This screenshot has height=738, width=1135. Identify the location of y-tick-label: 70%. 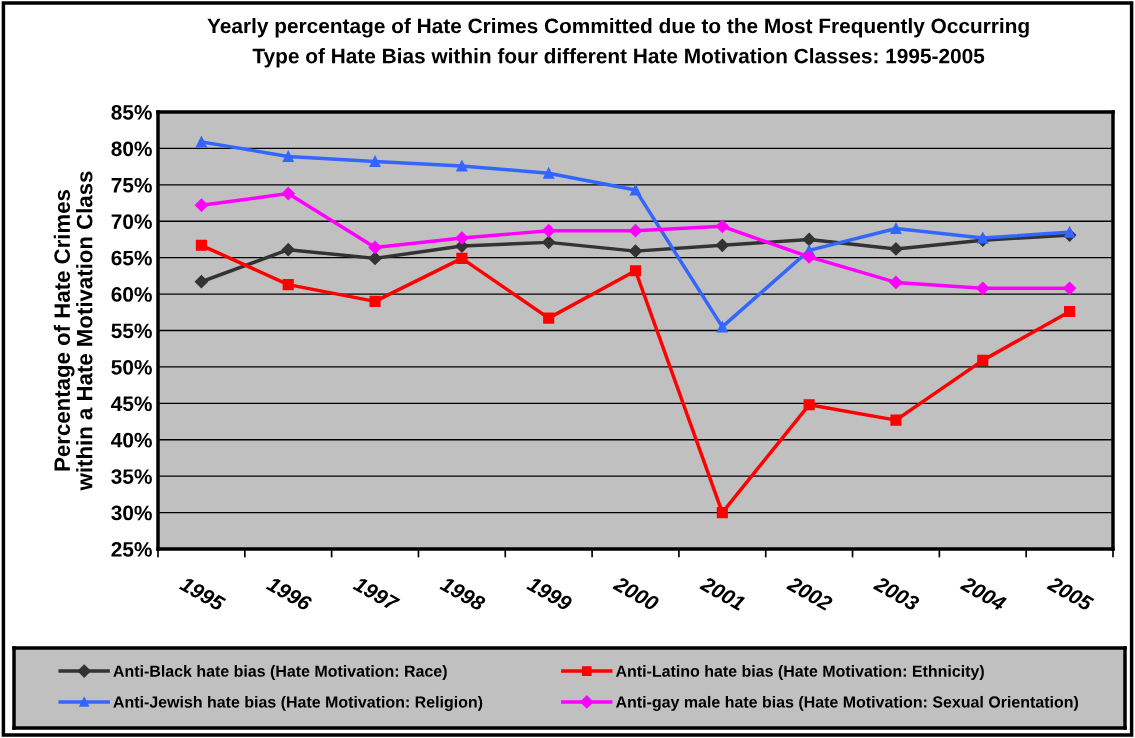
(131, 221).